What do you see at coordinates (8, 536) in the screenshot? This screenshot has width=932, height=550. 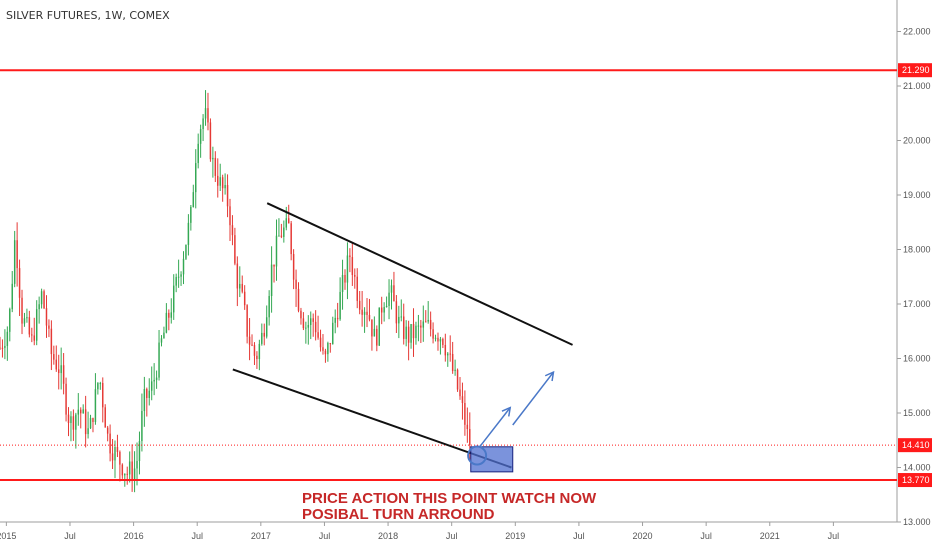 I see `x-tick-label: 2015` at bounding box center [8, 536].